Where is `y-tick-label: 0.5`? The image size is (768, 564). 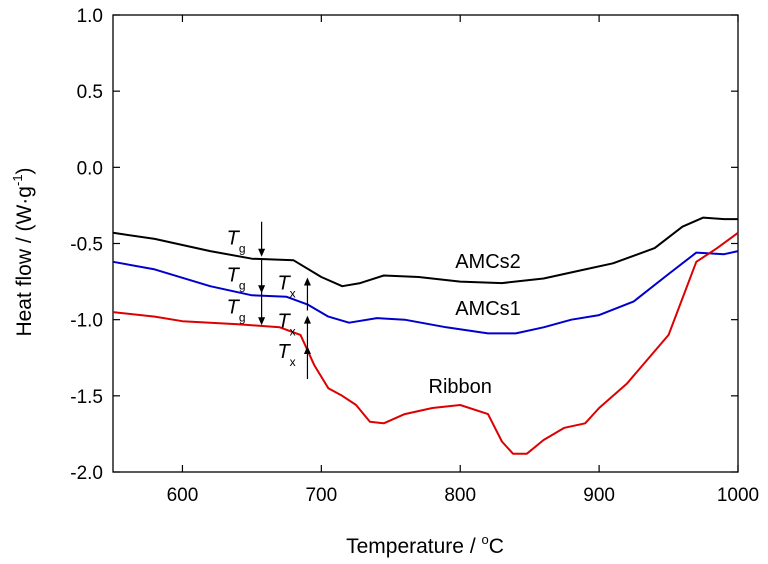 y-tick-label: 0.5 is located at coordinates (90, 92).